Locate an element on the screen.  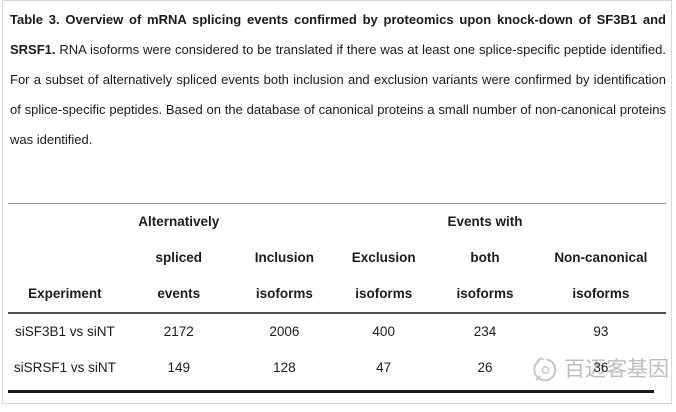
table-bottom-rule is located at coordinates (331, 391).